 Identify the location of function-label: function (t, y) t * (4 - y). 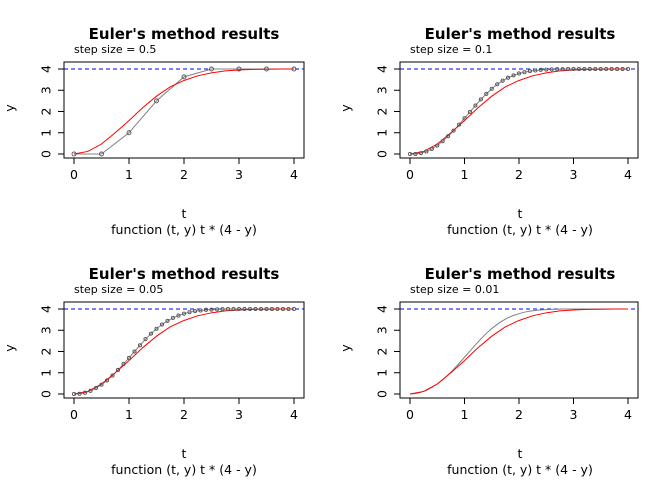
(184, 229).